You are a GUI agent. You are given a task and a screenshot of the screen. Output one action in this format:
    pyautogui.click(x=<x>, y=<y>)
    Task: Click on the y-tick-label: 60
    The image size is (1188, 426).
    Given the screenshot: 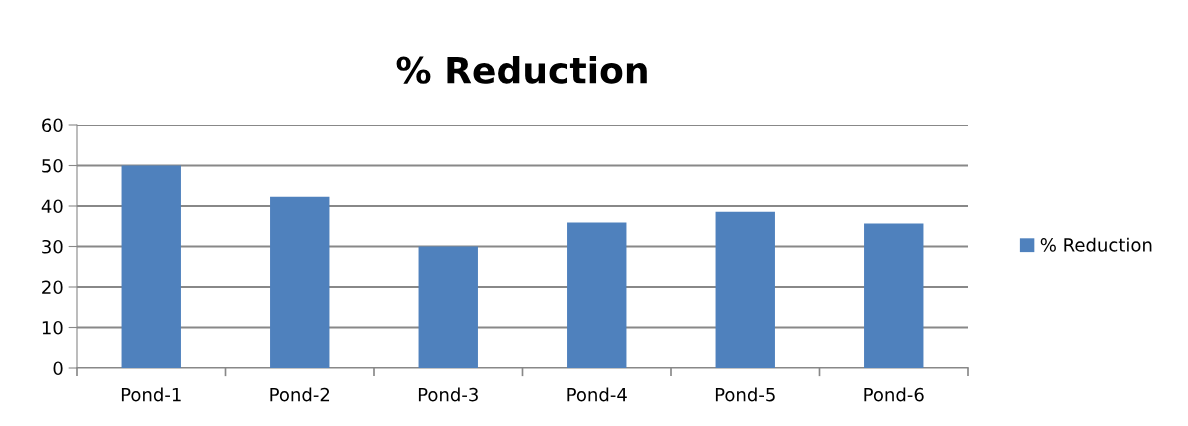 What is the action you would take?
    pyautogui.click(x=52, y=125)
    